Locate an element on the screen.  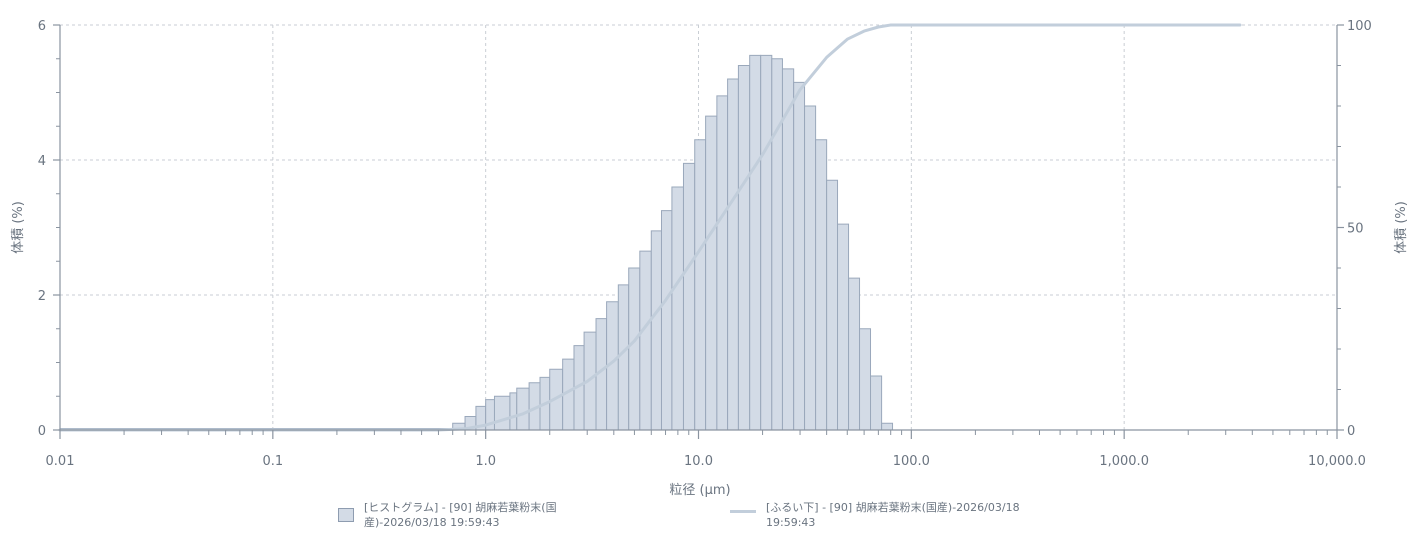
x-tick-label: 10,000.0 is located at coordinates (1337, 461).